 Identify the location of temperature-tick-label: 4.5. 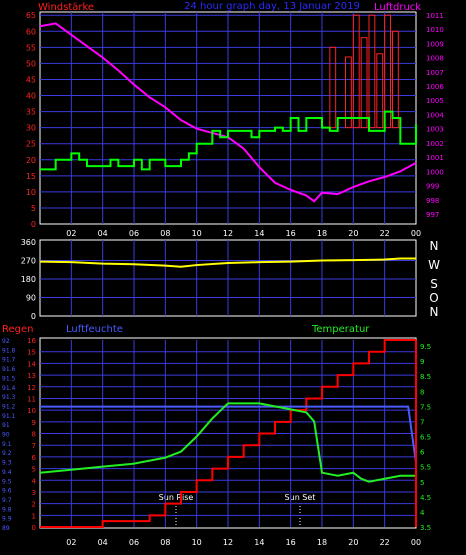
(425, 498).